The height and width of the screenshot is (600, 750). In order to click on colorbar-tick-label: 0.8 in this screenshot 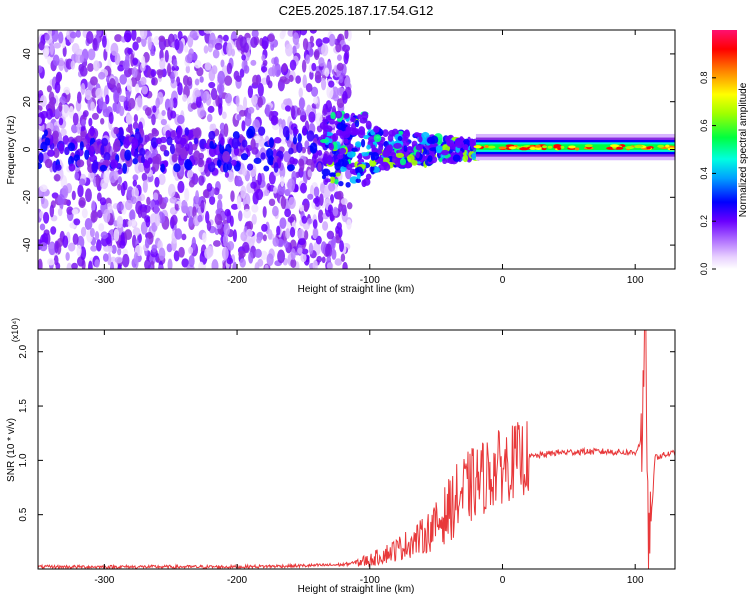, I will do `click(704, 78)`.